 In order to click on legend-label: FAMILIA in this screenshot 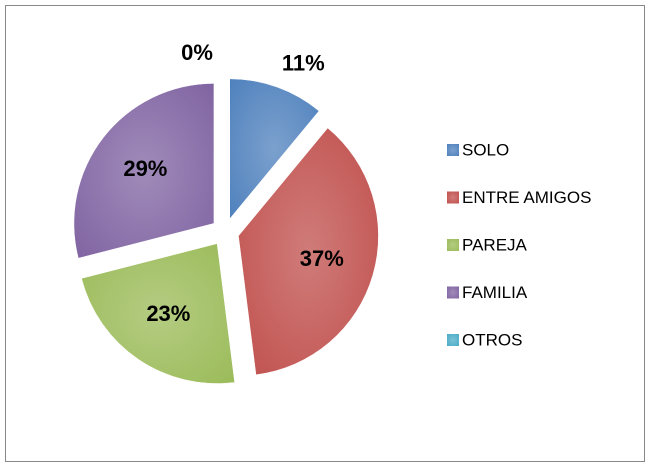, I will do `click(495, 292)`.